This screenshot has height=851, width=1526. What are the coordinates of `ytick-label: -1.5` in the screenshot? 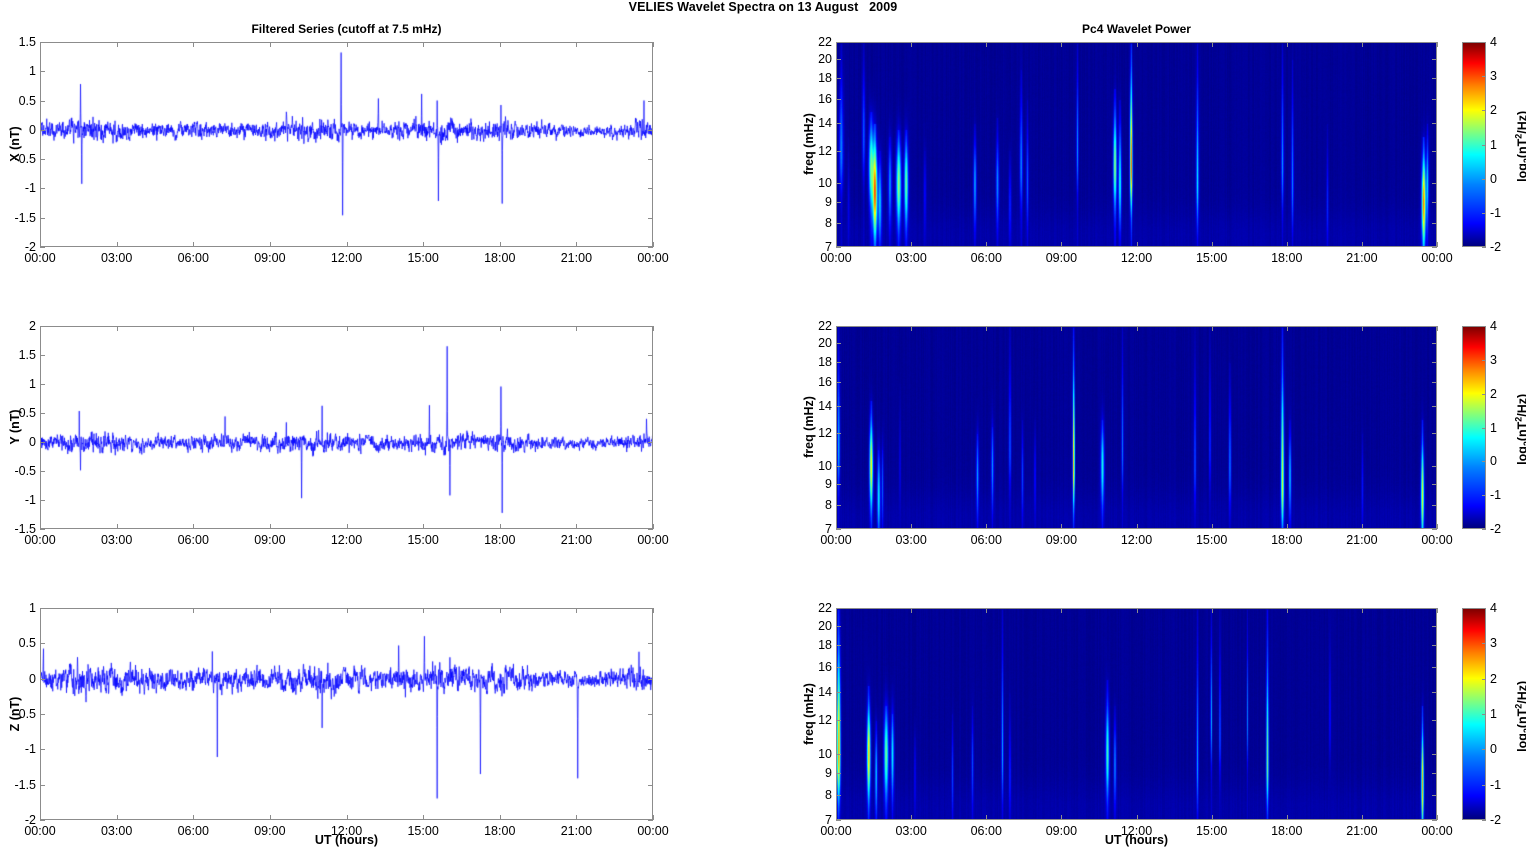 It's located at (25, 529).